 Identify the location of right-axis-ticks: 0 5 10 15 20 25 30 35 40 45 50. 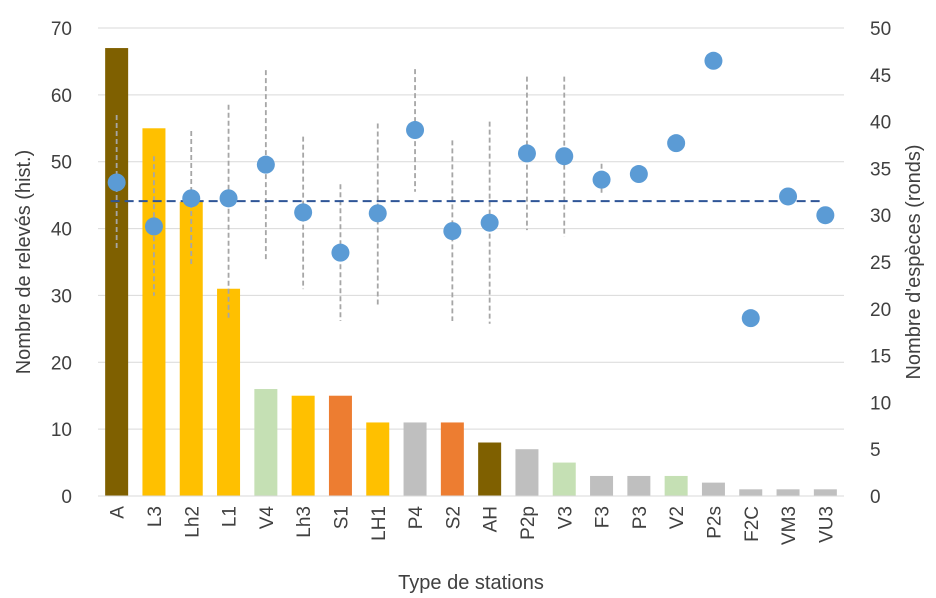
(880, 263).